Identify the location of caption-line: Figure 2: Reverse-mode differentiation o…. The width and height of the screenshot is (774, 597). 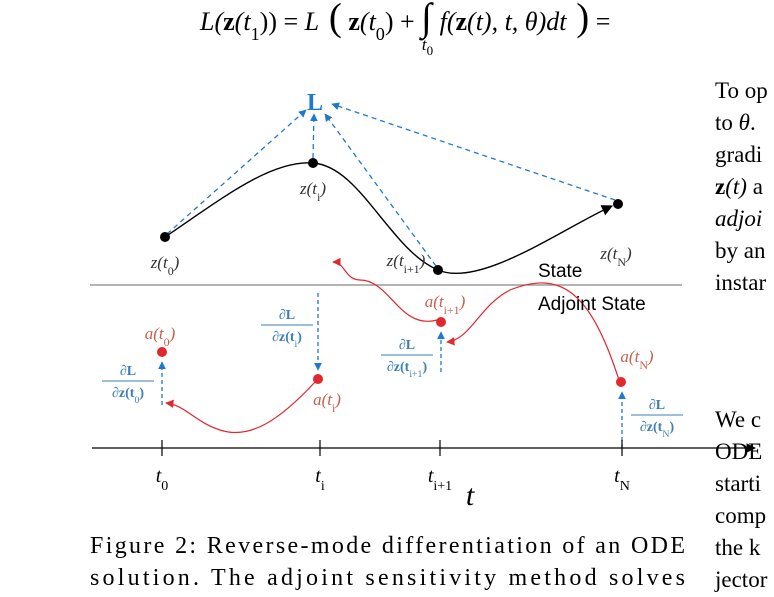
(387, 546).